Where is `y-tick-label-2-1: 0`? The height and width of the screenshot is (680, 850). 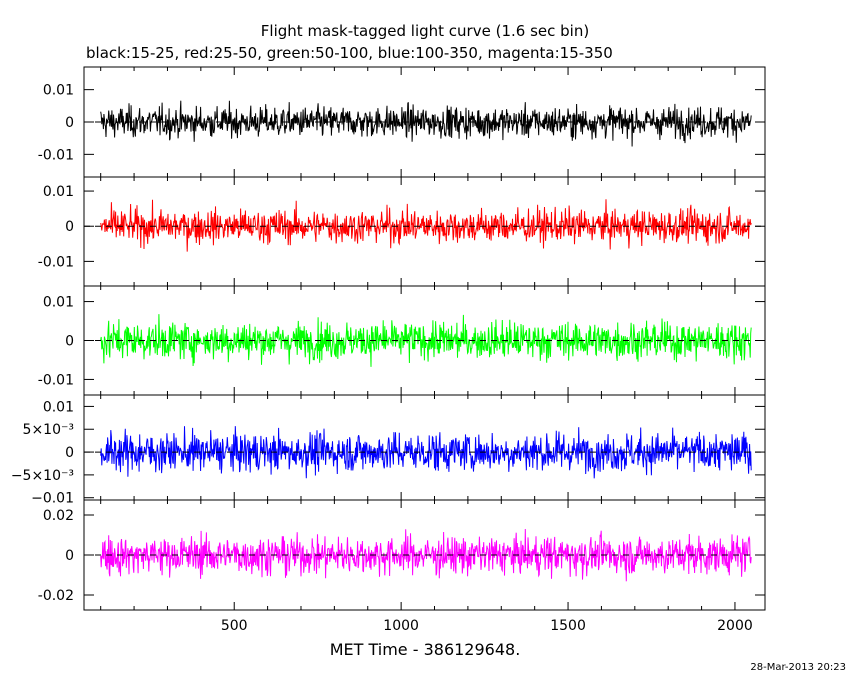
y-tick-label-2-1: 0 is located at coordinates (69, 342).